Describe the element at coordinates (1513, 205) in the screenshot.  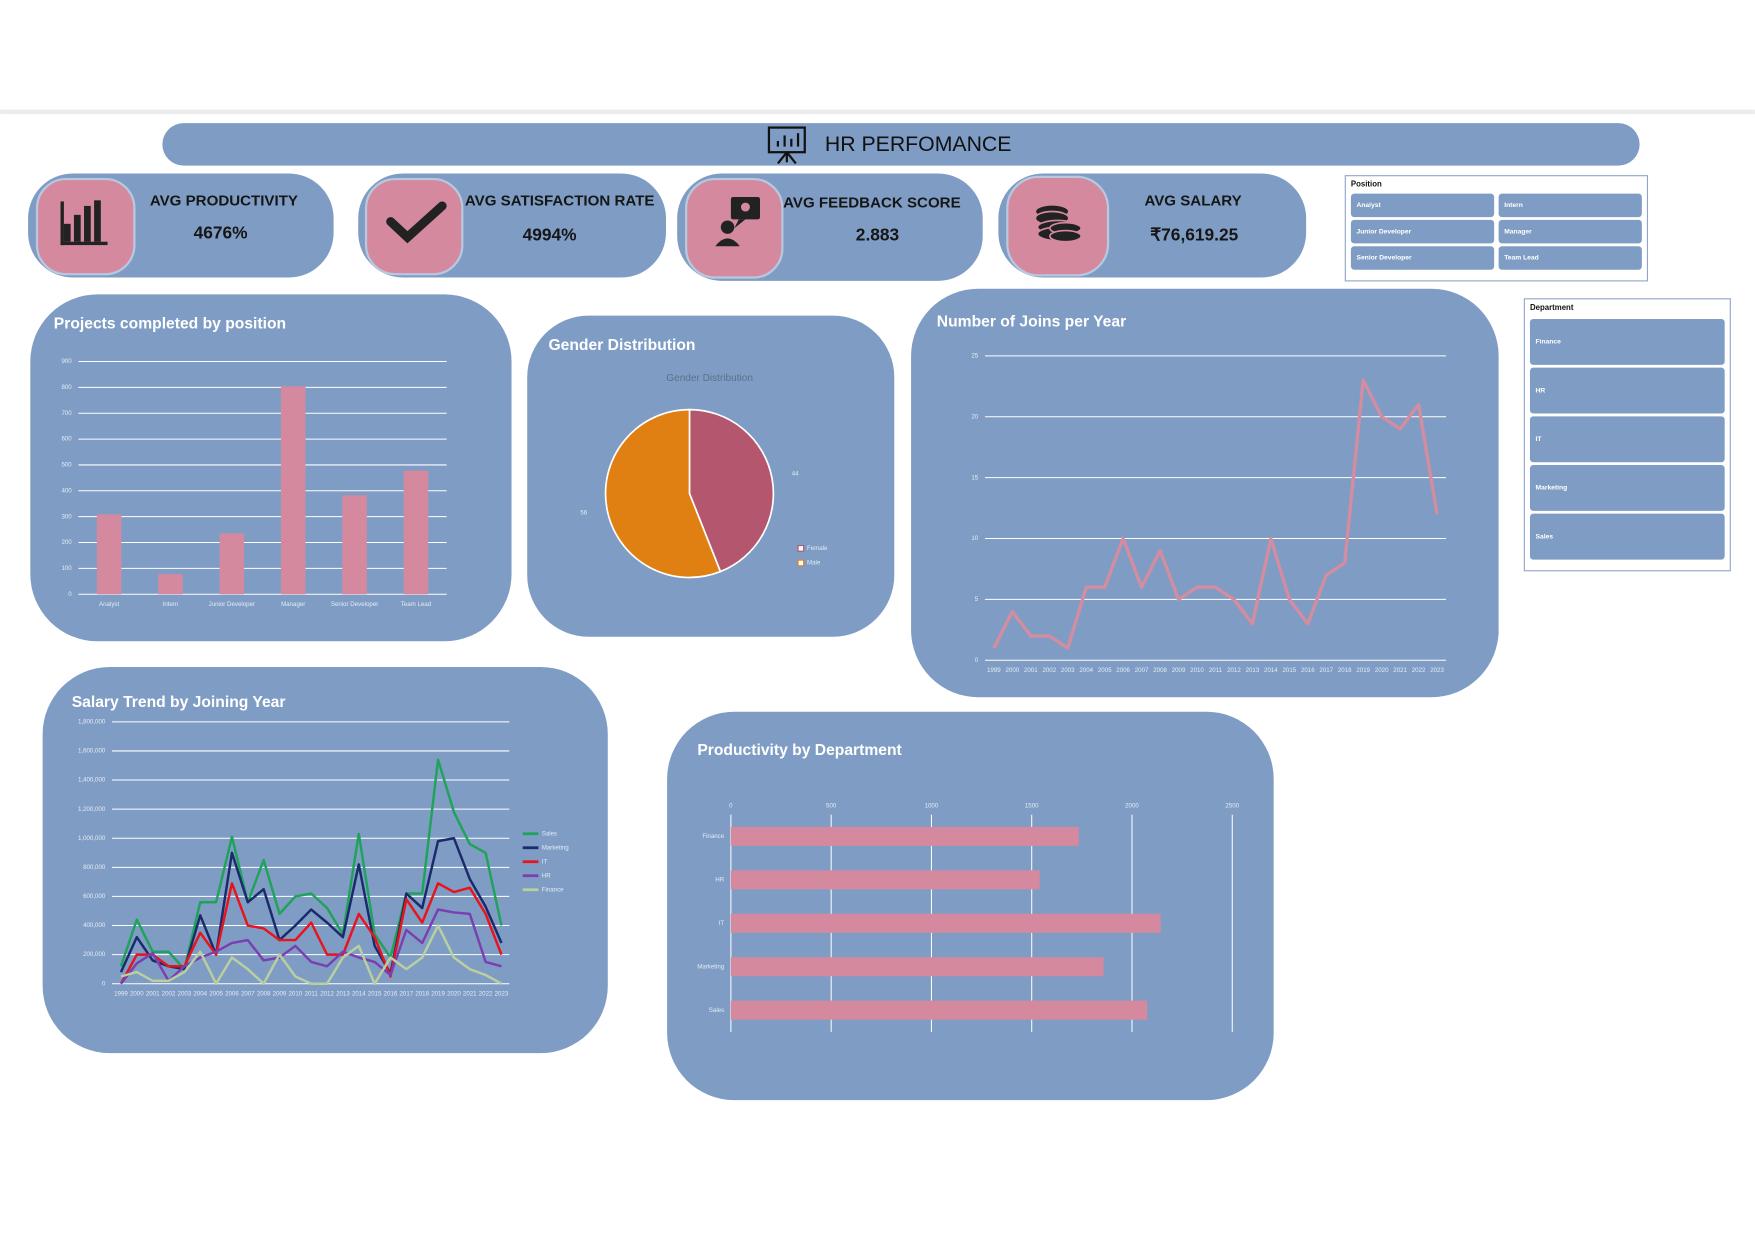
I see `slicer-item: Intern` at that location.